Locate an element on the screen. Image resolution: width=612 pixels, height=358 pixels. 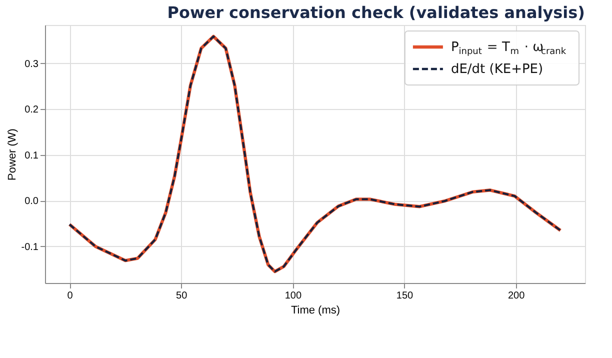
x-tick-label: 200 is located at coordinates (517, 296).